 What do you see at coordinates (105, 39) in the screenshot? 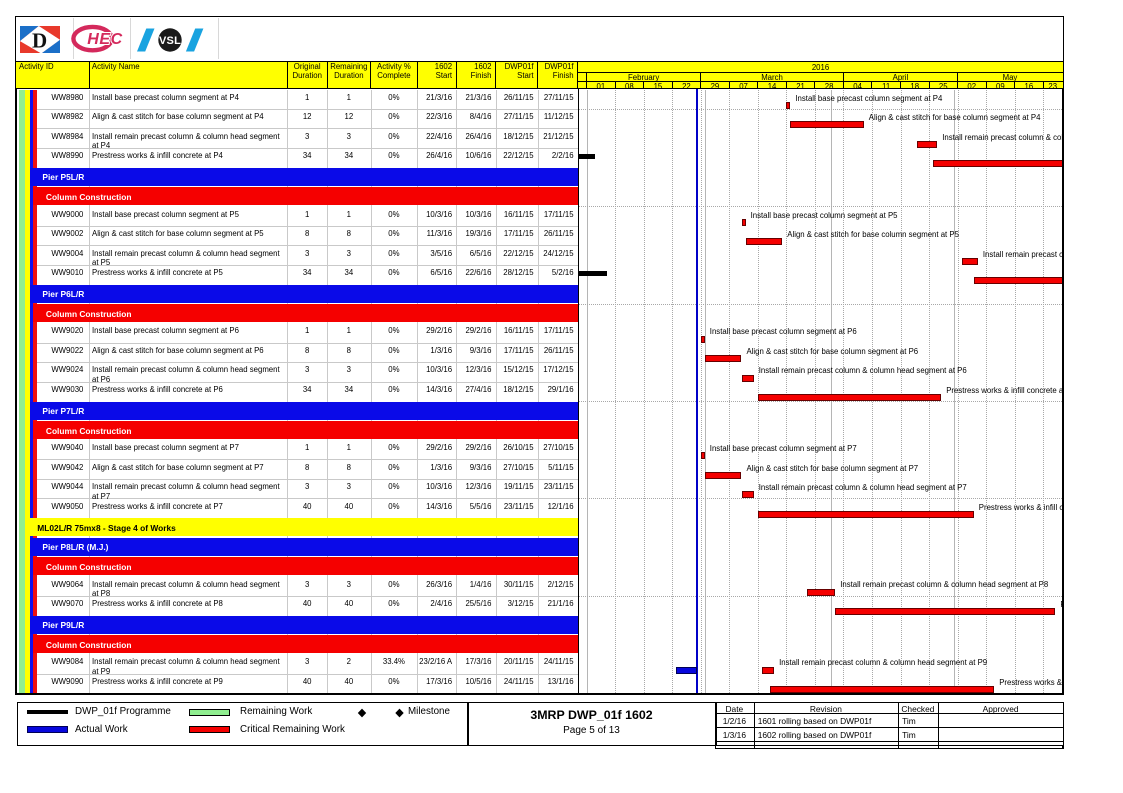
I see `svg-text: HEC` at bounding box center [105, 39].